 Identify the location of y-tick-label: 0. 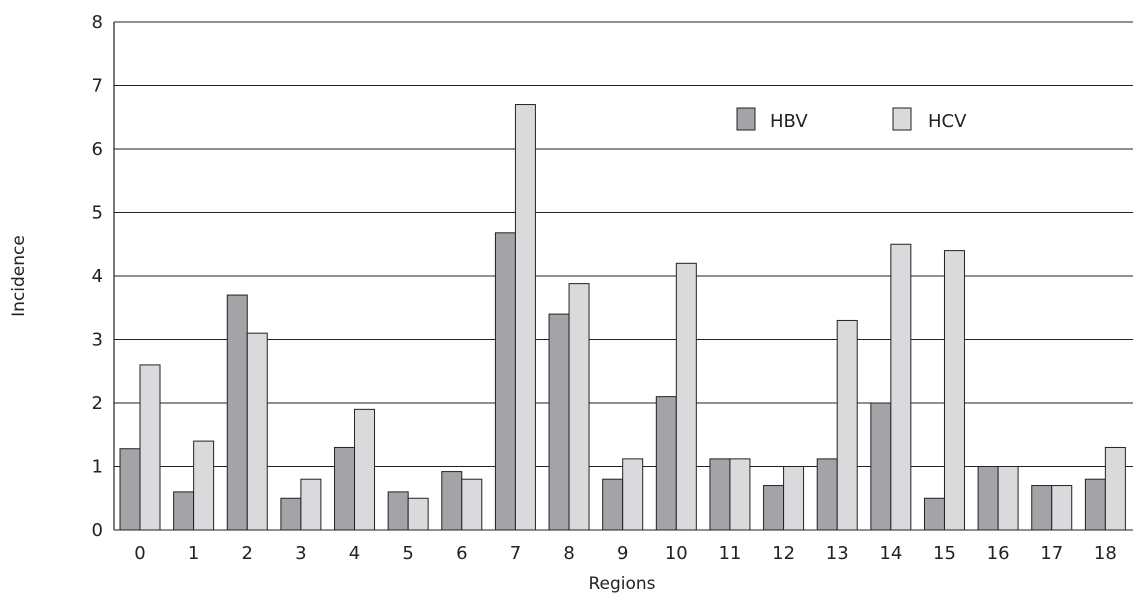
(97, 530).